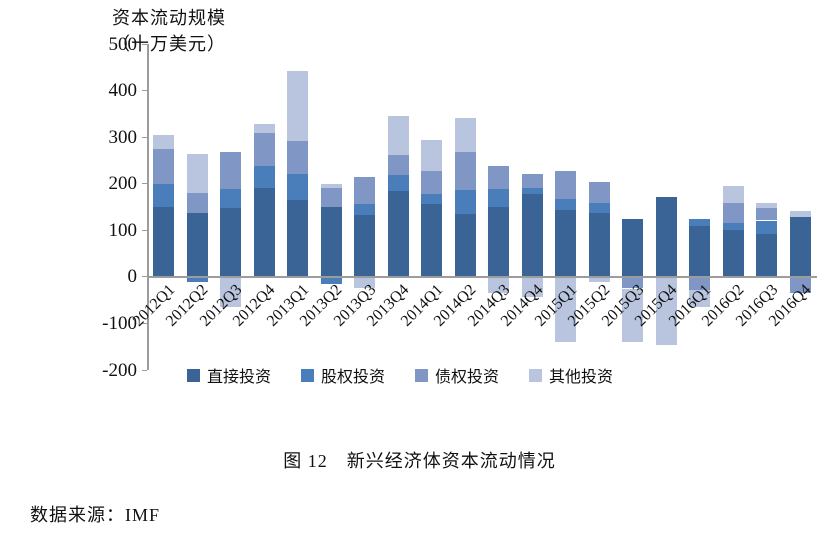  I want to click on bar-segment-2012Q3-股权投资, so click(231, 198).